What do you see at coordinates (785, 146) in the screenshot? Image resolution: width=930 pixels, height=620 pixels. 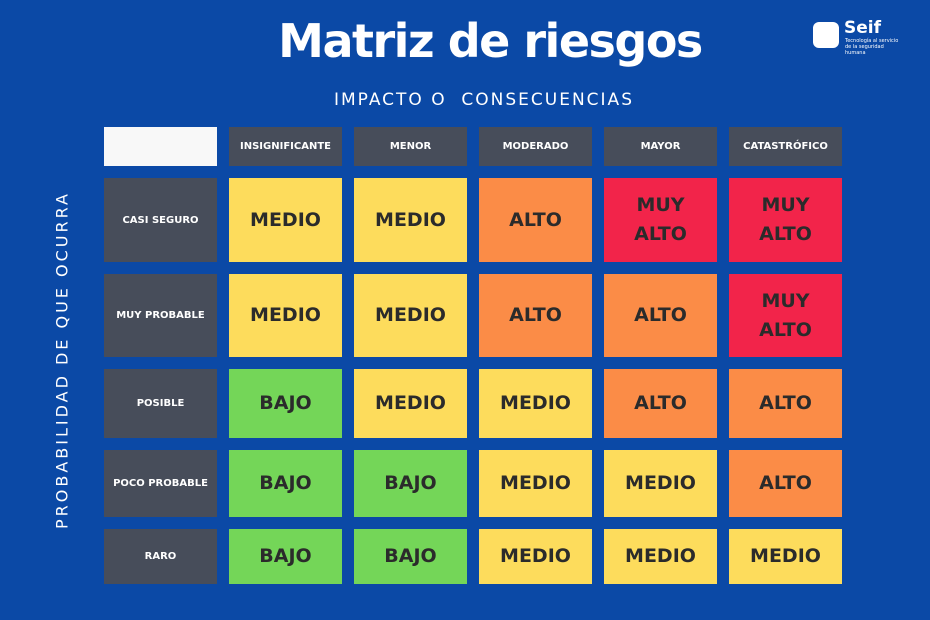 I see `column-header: CATASTRÓFICO` at bounding box center [785, 146].